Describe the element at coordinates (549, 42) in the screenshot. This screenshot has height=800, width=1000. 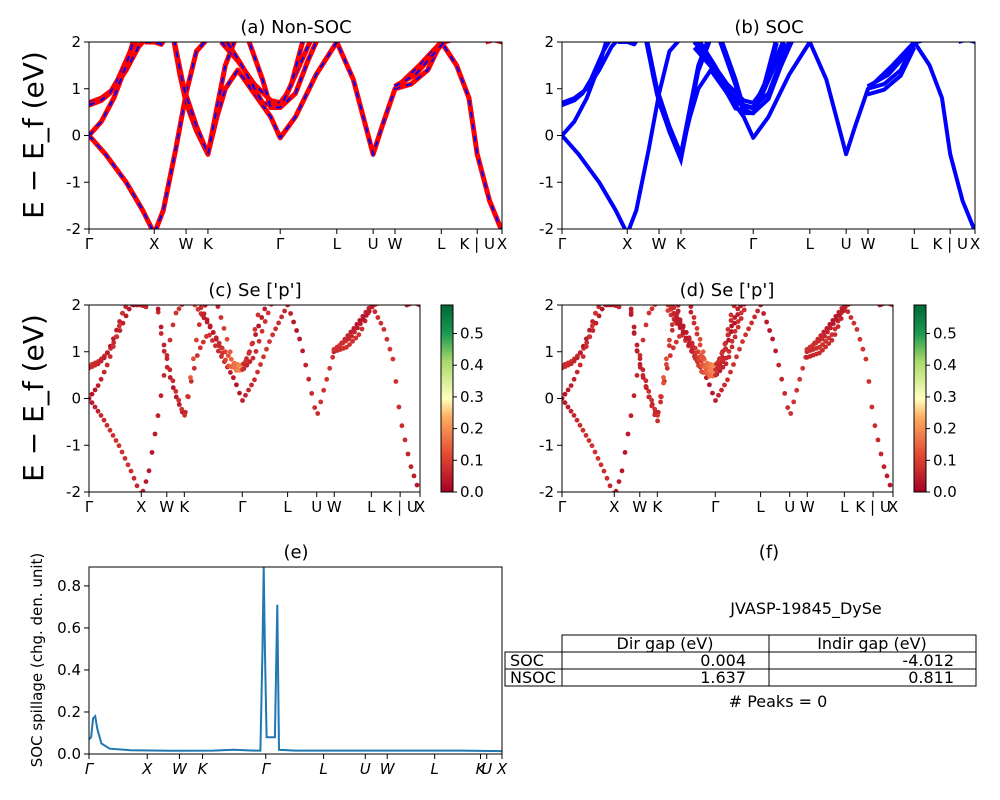
I see `ytick-label-b: 2` at that location.